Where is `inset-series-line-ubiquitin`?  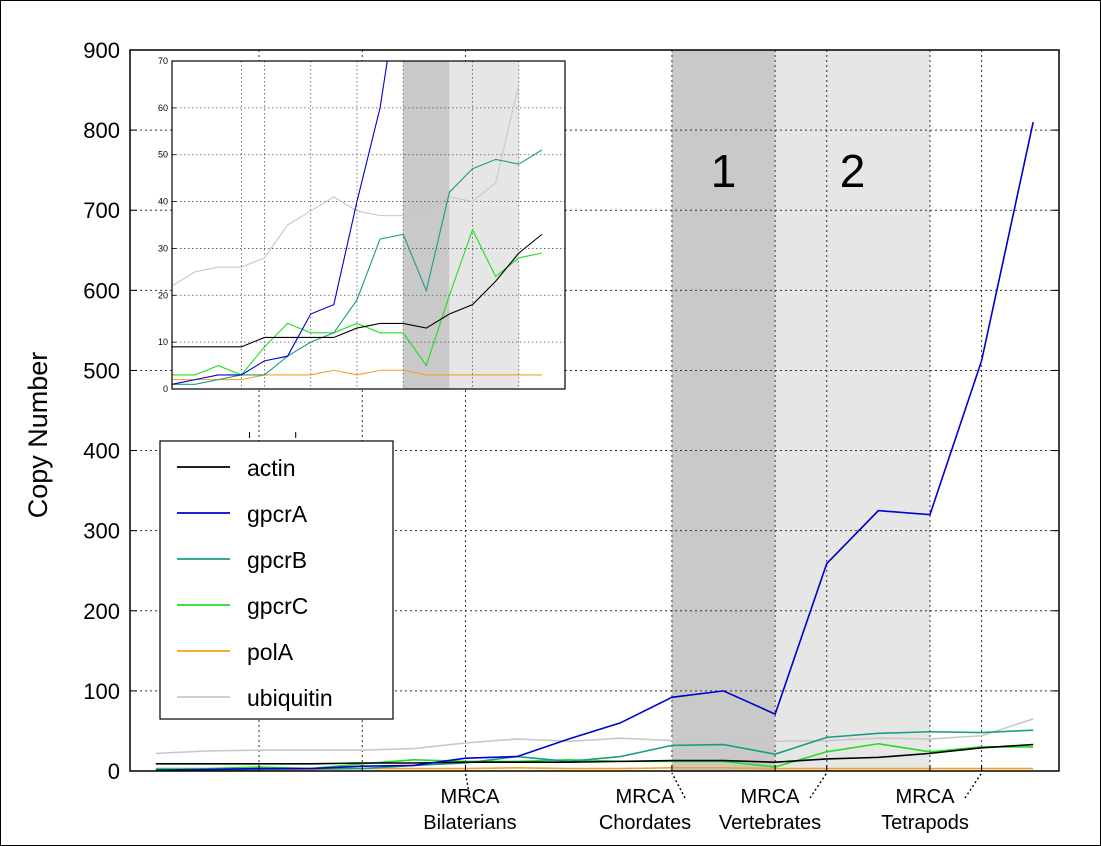 inset-series-line-ubiquitin is located at coordinates (346, 185).